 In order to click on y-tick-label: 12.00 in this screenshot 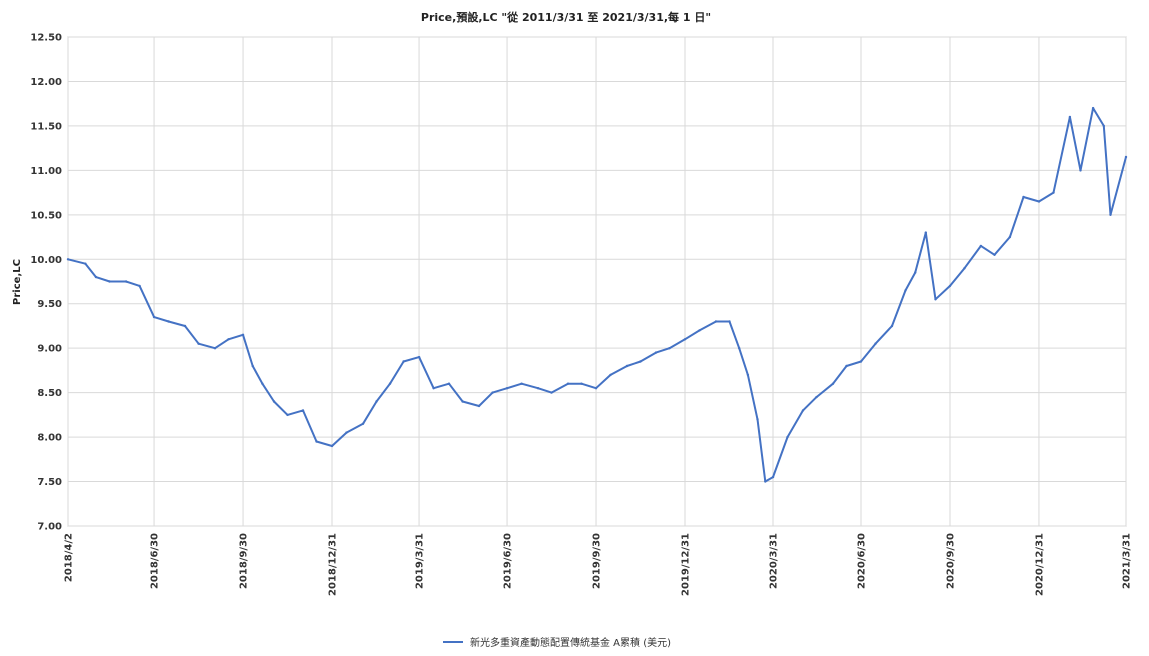, I will do `click(46, 82)`.